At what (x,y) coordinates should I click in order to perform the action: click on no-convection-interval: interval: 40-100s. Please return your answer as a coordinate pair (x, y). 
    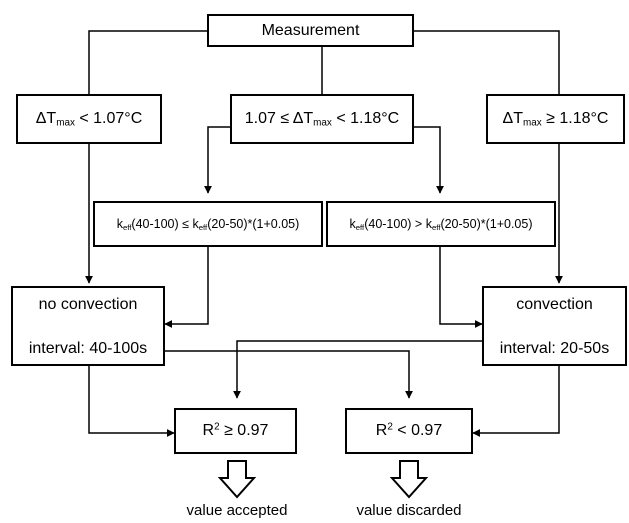
    Looking at the image, I should click on (88, 348).